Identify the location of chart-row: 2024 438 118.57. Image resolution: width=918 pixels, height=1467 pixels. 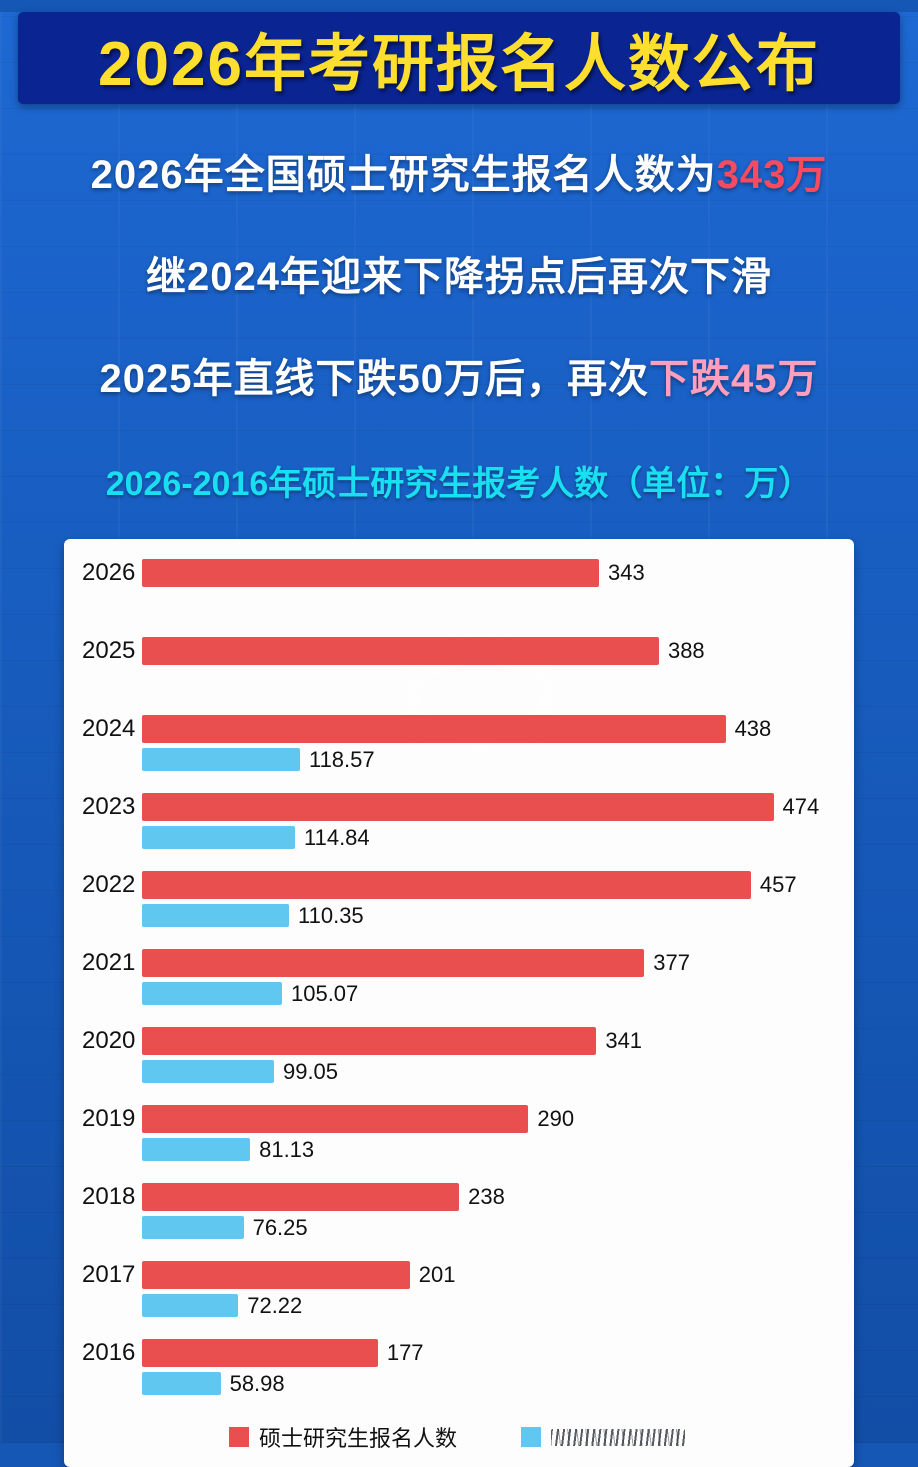
(457, 754).